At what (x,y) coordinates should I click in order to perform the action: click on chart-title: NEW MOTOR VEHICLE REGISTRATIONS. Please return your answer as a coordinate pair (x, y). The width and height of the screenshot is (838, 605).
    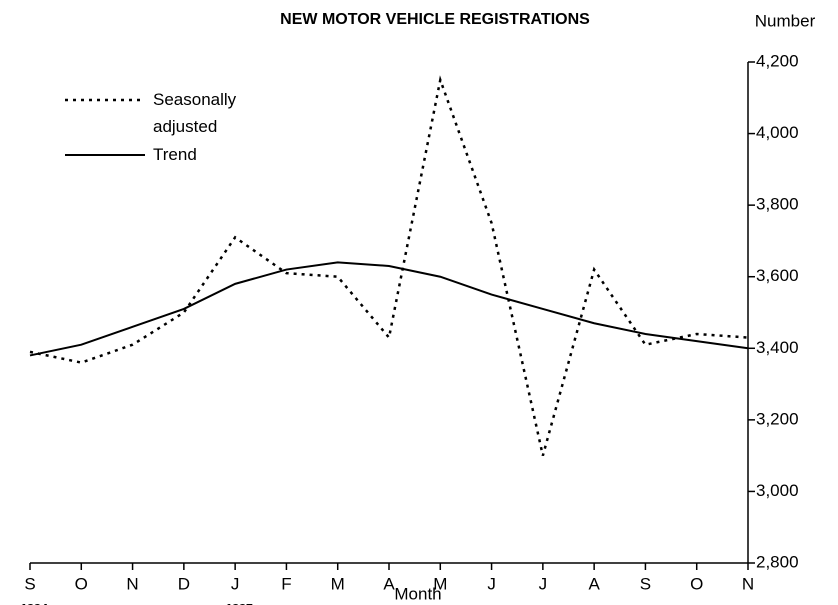
    Looking at the image, I should click on (435, 19).